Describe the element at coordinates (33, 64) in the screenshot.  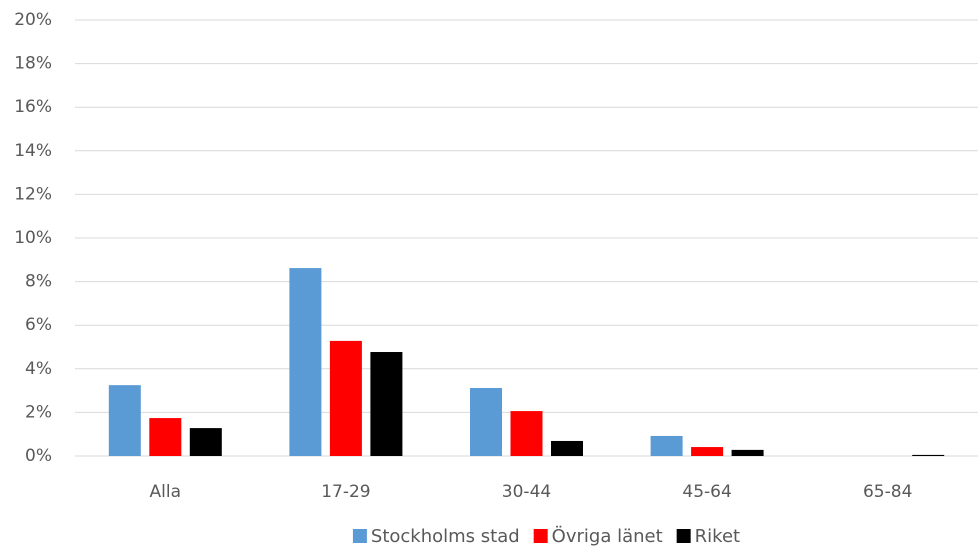
I see `y-tick-label: 18%` at that location.